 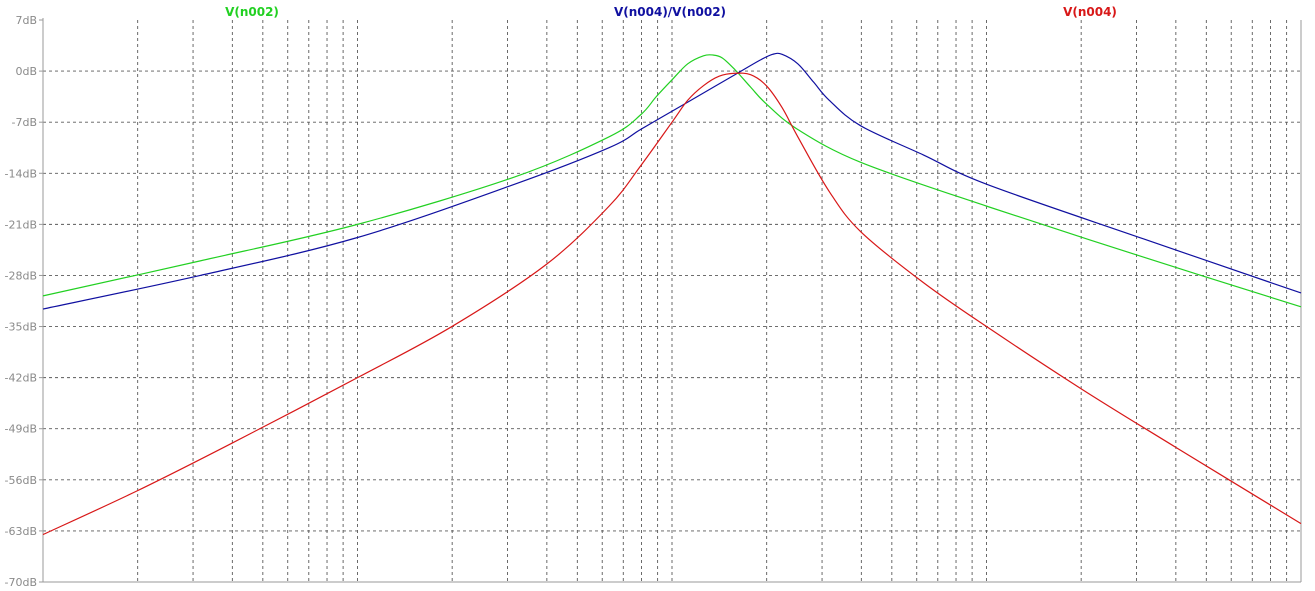 I want to click on legend: V(n002) V(n004)/V(n002) V(n004), so click(x=671, y=12).